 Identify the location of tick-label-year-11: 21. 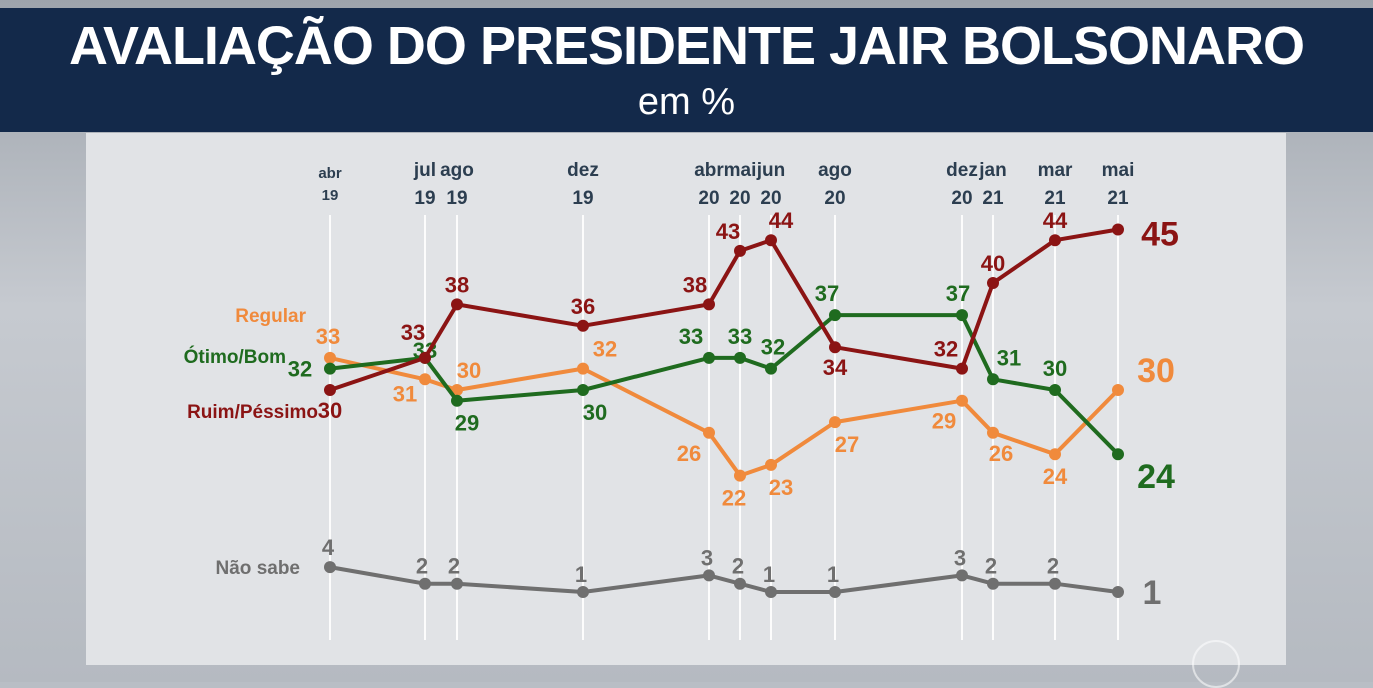
(1118, 198).